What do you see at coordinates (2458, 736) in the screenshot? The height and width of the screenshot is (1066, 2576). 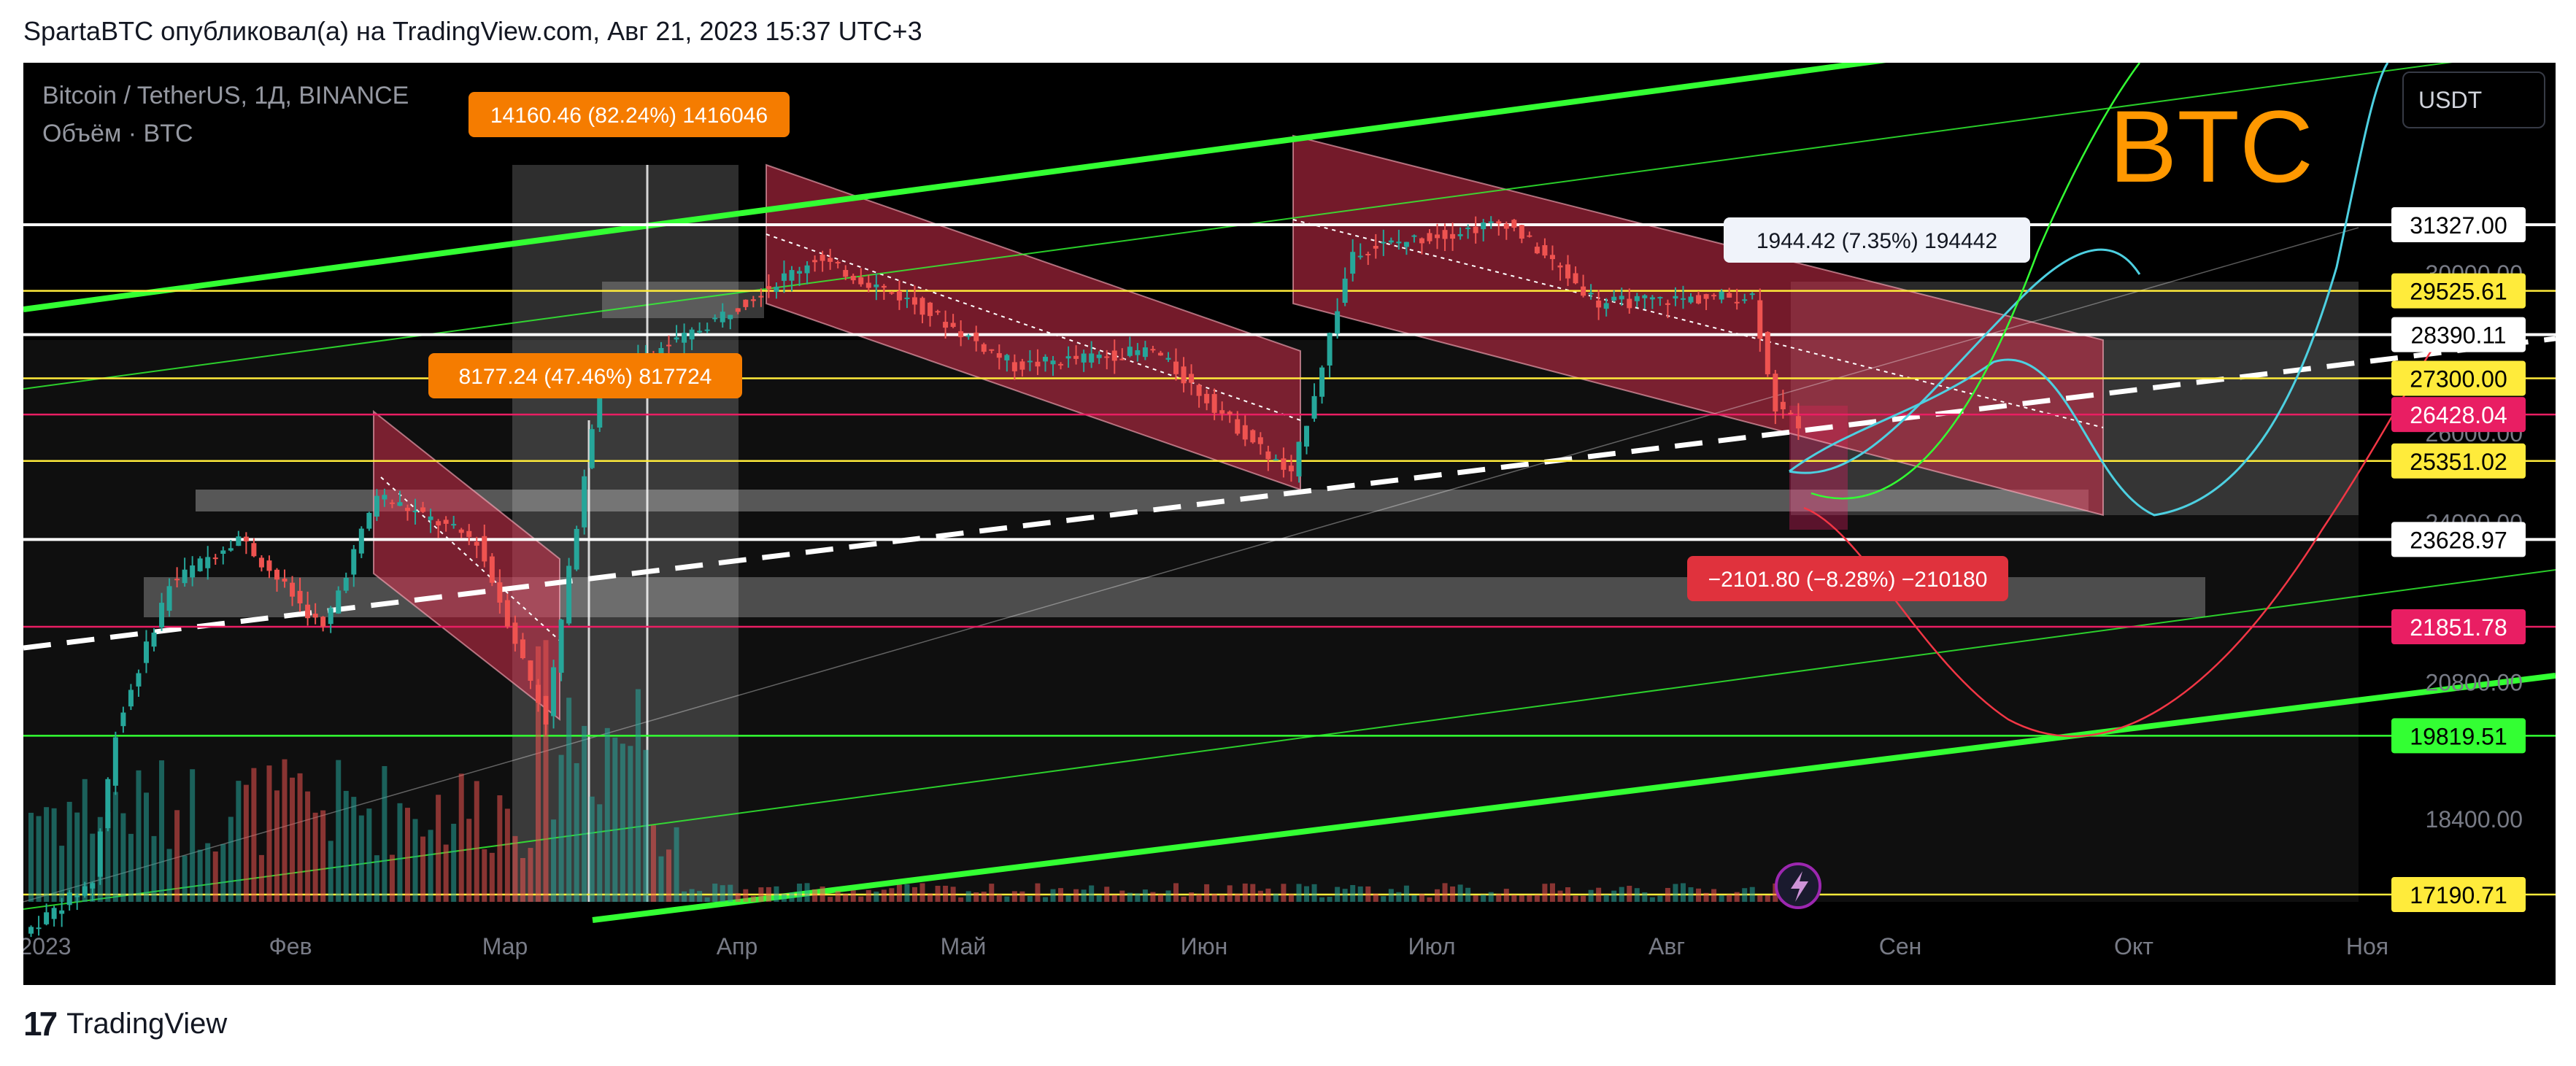 I see `price-label-8: 19819.51` at bounding box center [2458, 736].